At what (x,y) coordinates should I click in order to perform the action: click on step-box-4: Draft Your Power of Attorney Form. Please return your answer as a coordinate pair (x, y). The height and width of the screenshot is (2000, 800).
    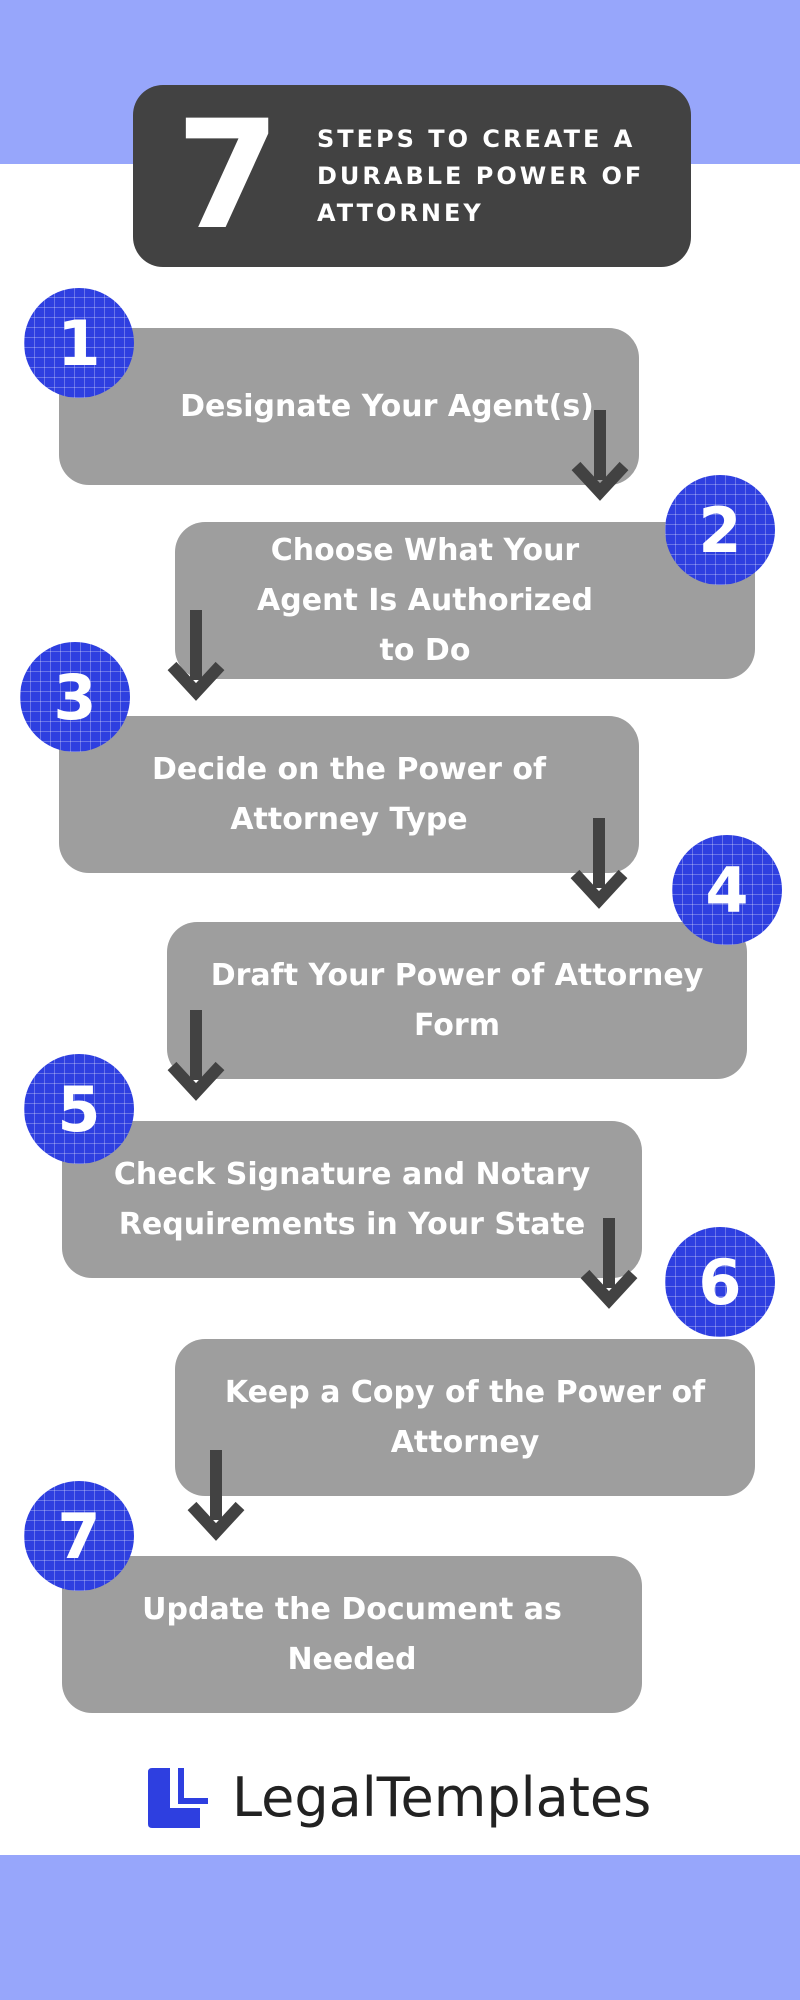
    Looking at the image, I should click on (457, 1000).